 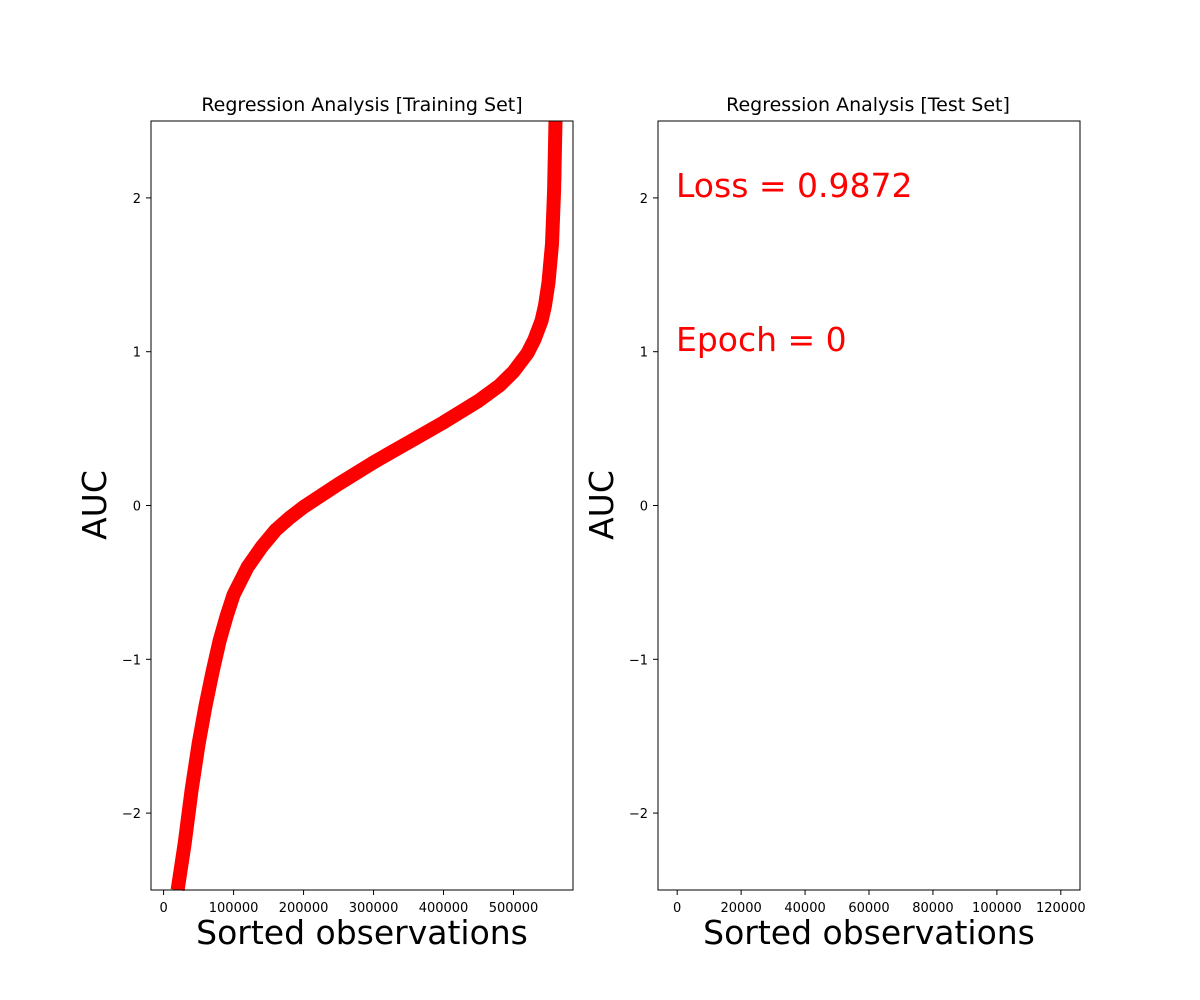 I want to click on test-y-tick-label: 2, so click(x=644, y=199).